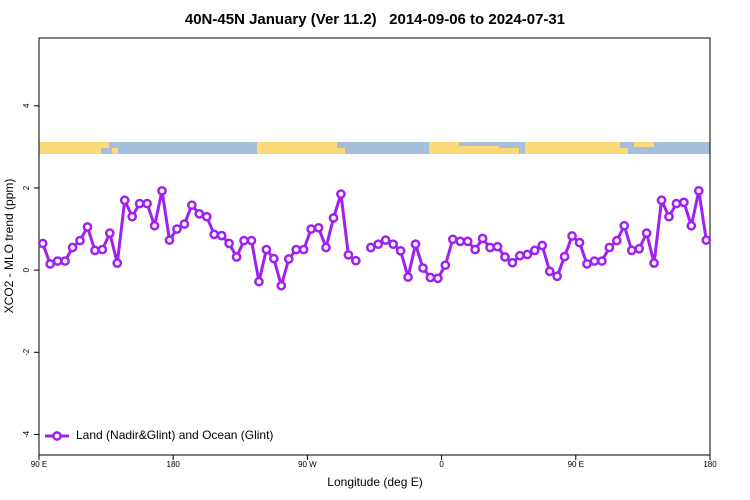 The height and width of the screenshot is (500, 750). I want to click on x-tick-label: 90 W, so click(307, 464).